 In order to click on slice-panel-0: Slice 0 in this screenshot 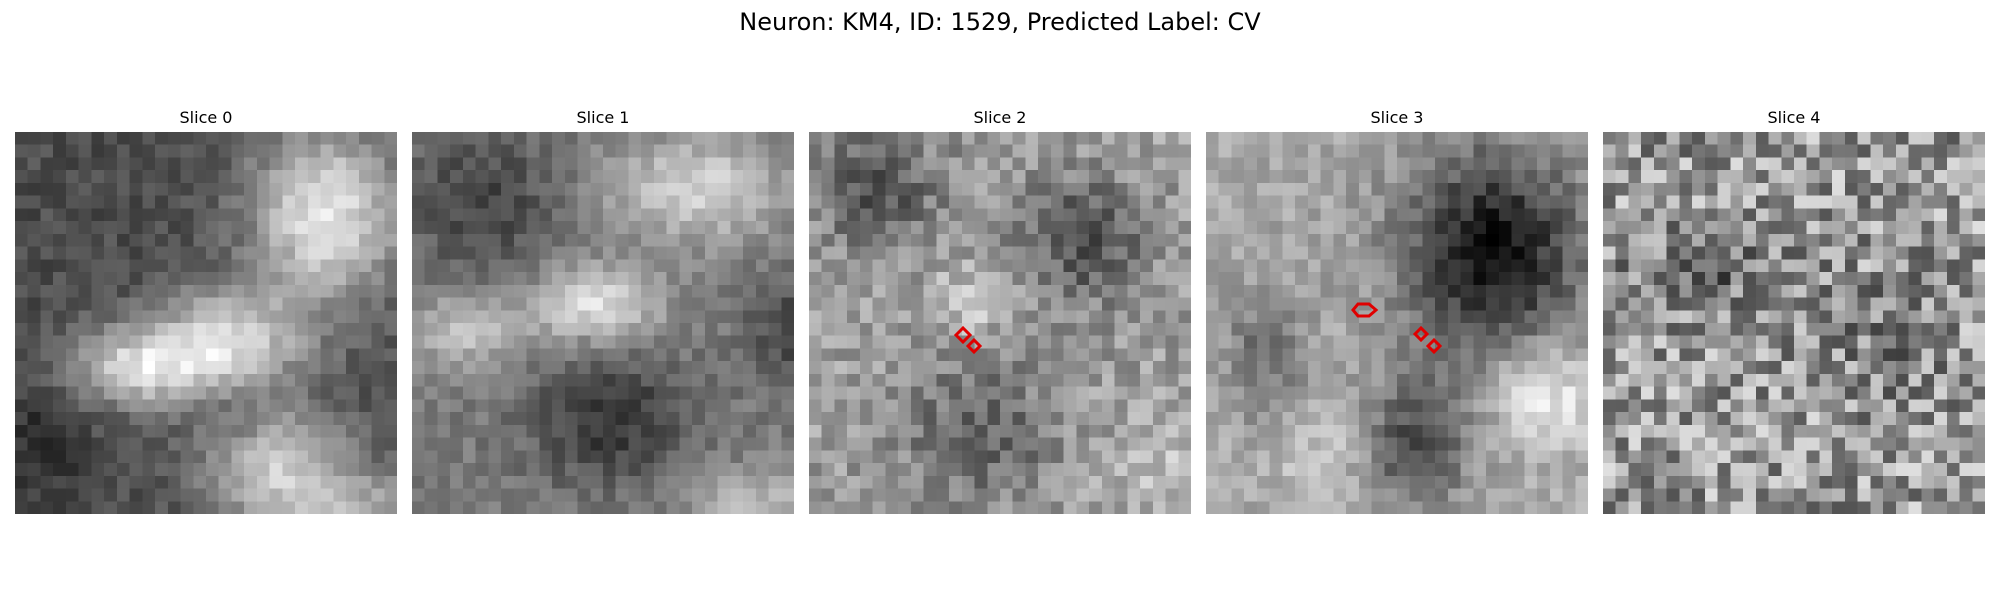, I will do `click(206, 311)`.